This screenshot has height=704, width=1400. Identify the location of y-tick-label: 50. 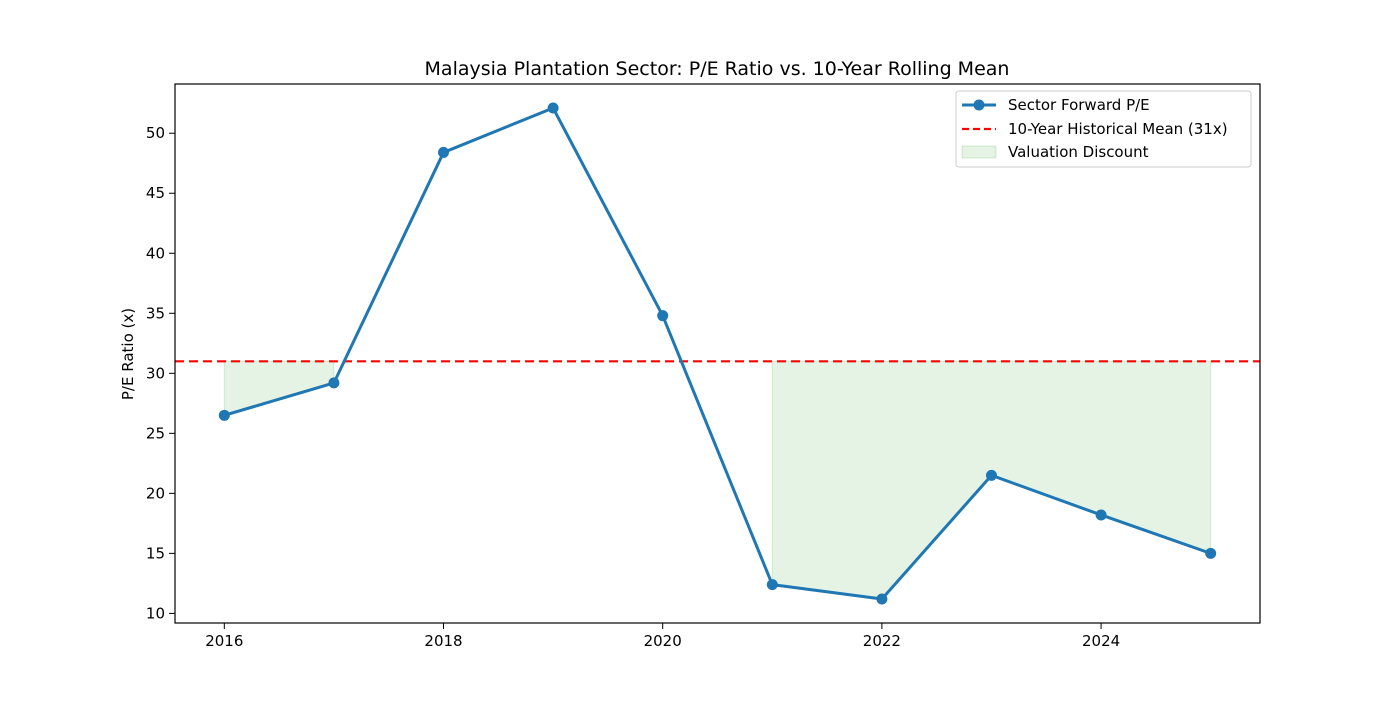
(155, 133).